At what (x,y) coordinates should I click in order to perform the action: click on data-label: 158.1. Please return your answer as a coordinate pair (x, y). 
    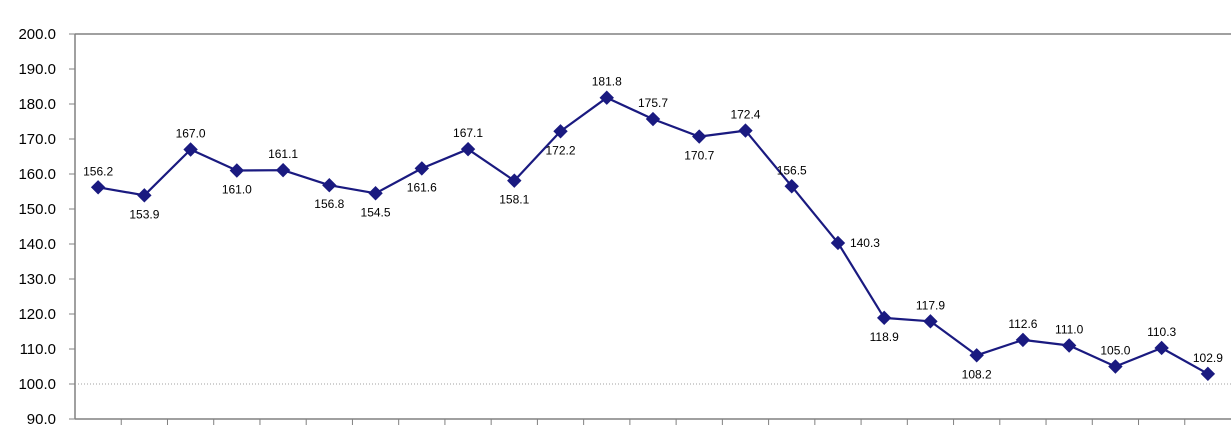
    Looking at the image, I should click on (514, 200).